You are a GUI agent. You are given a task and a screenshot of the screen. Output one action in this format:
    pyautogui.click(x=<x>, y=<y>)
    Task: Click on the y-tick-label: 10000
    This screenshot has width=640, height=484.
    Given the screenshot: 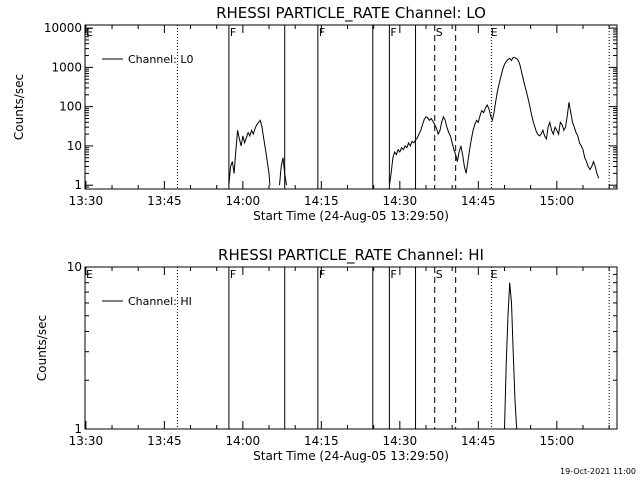 What is the action you would take?
    pyautogui.click(x=63, y=28)
    